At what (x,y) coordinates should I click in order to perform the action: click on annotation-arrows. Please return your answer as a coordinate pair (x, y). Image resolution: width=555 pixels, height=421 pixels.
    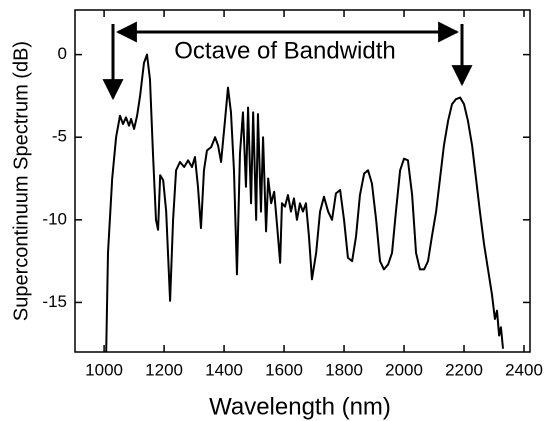
    Looking at the image, I should click on (287, 61).